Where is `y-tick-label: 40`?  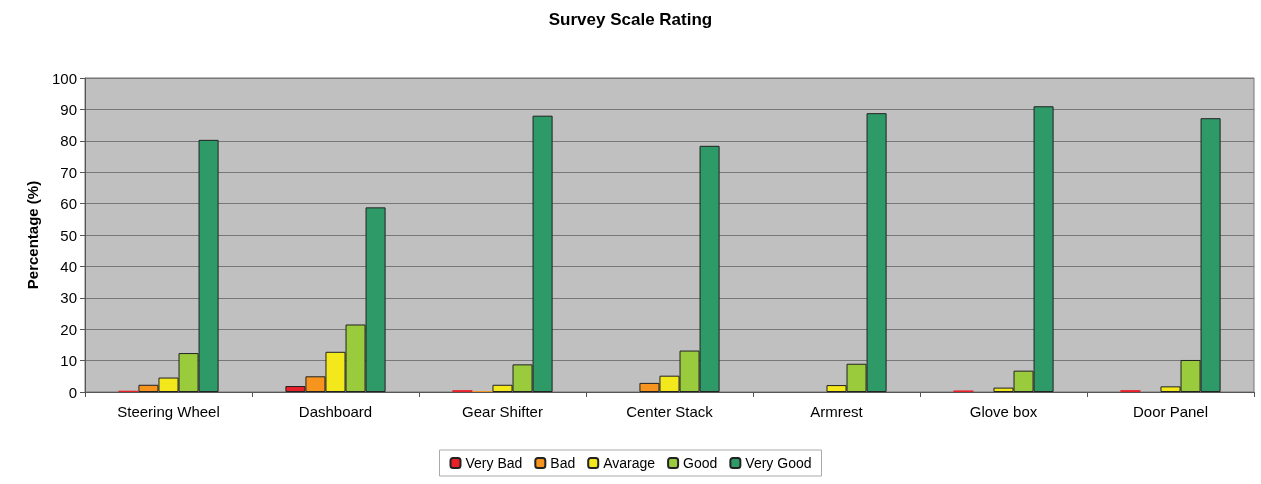
y-tick-label: 40 is located at coordinates (68, 266).